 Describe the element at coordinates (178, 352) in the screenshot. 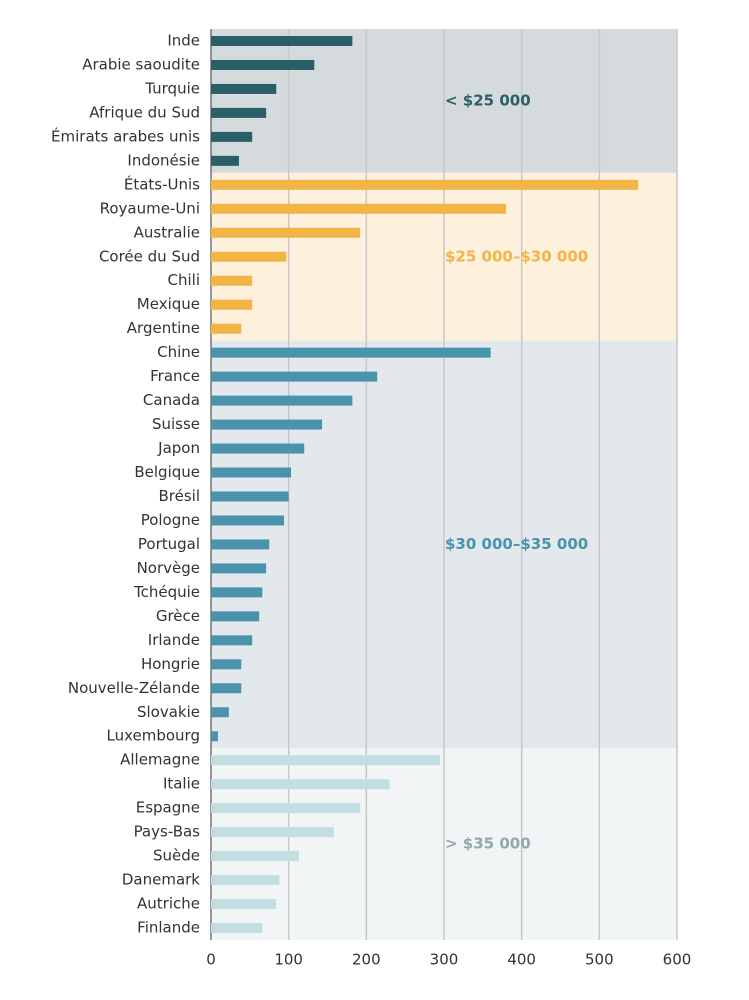

I see `y-tick-label: Chine` at that location.